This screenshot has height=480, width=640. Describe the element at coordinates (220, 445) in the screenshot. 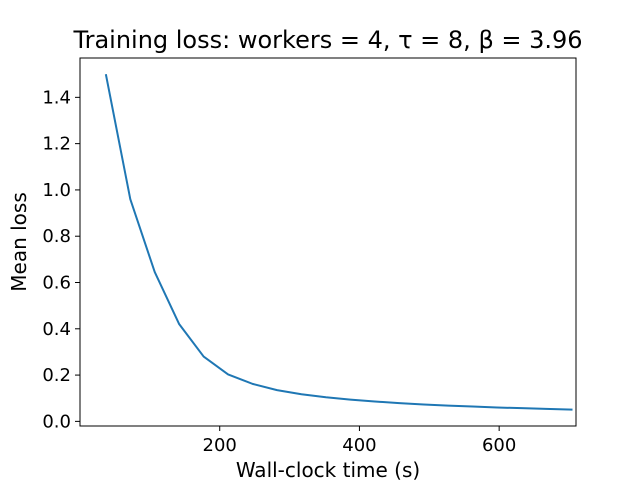

I see `x-tick-label: 200` at that location.